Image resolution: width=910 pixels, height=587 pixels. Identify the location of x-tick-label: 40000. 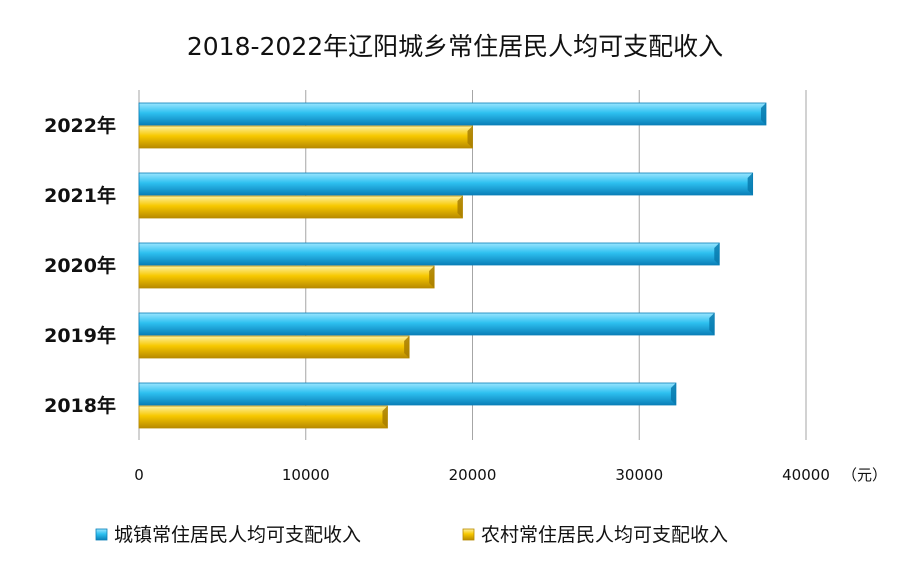
(806, 475).